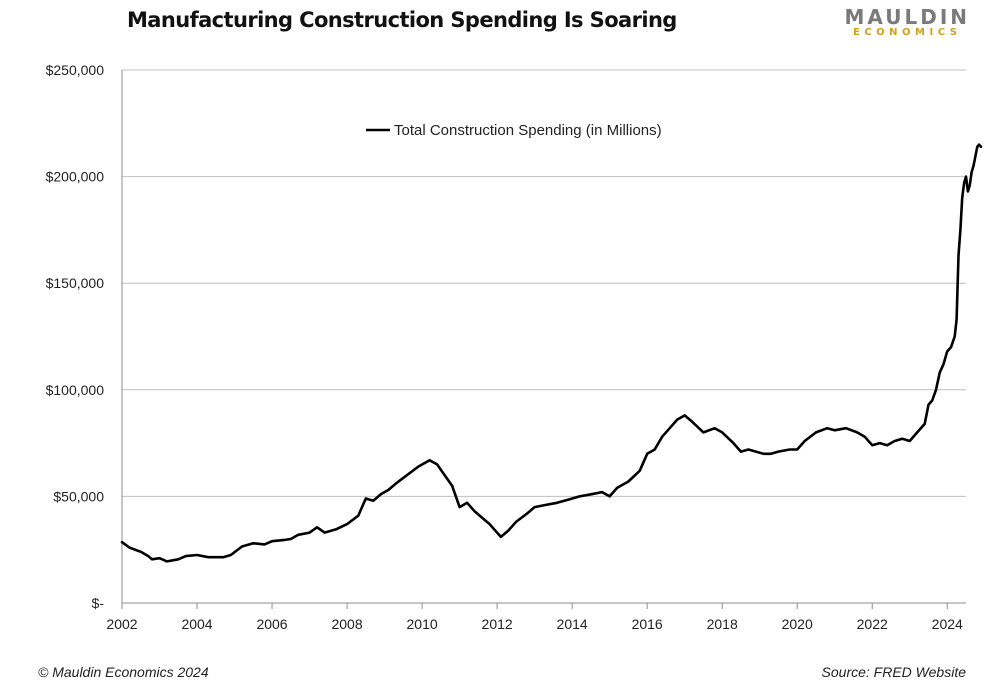  What do you see at coordinates (497, 624) in the screenshot?
I see `x-tick-label: 2012` at bounding box center [497, 624].